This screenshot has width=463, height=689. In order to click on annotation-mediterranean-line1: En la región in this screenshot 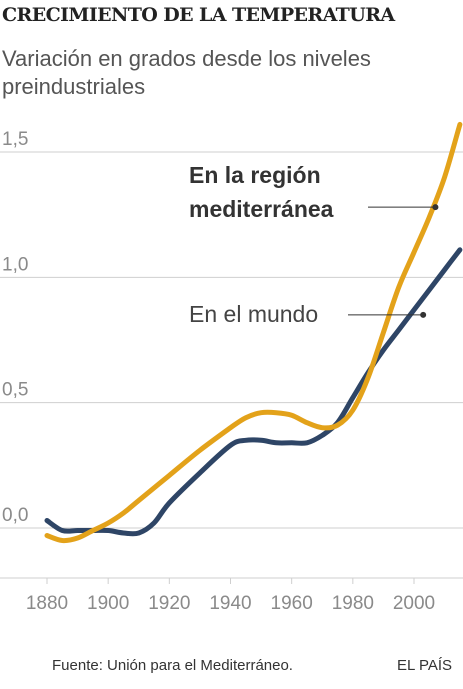, I will do `click(255, 175)`.